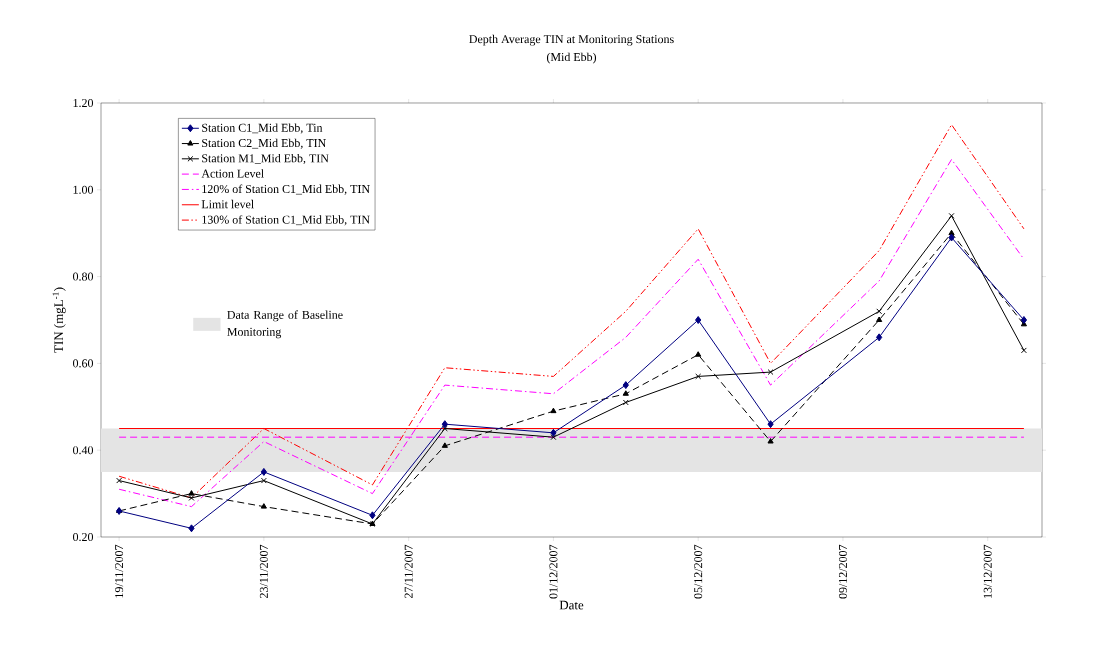 Image resolution: width=1093 pixels, height=660 pixels. I want to click on legend-label: Data Range of Baseline Monitoring, so click(285, 324).